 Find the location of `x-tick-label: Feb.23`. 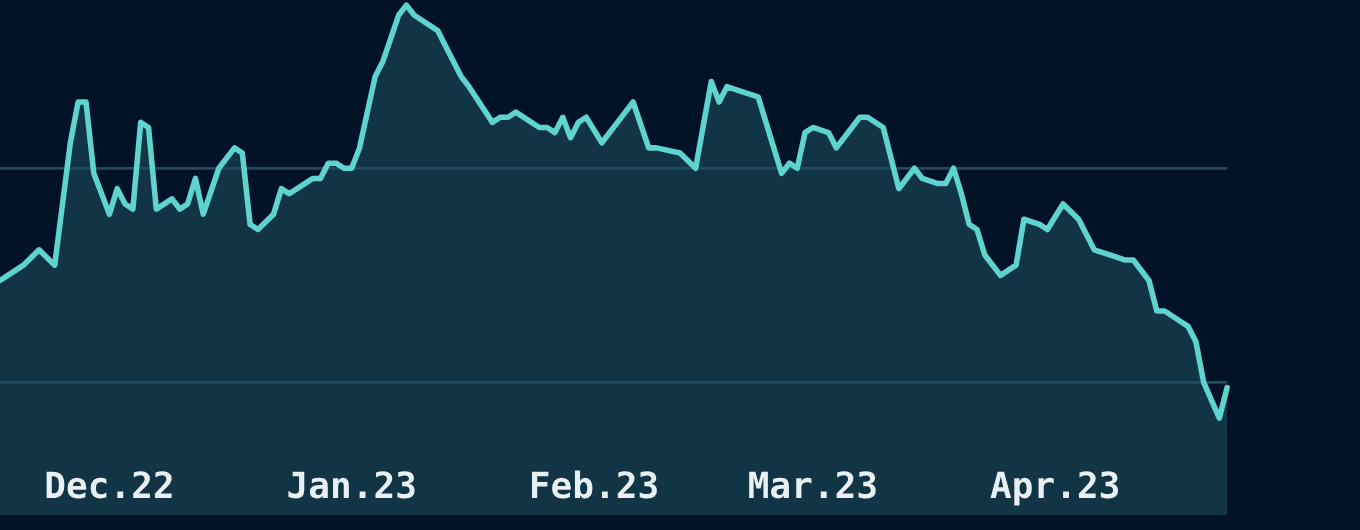

x-tick-label: Feb.23 is located at coordinates (594, 484).